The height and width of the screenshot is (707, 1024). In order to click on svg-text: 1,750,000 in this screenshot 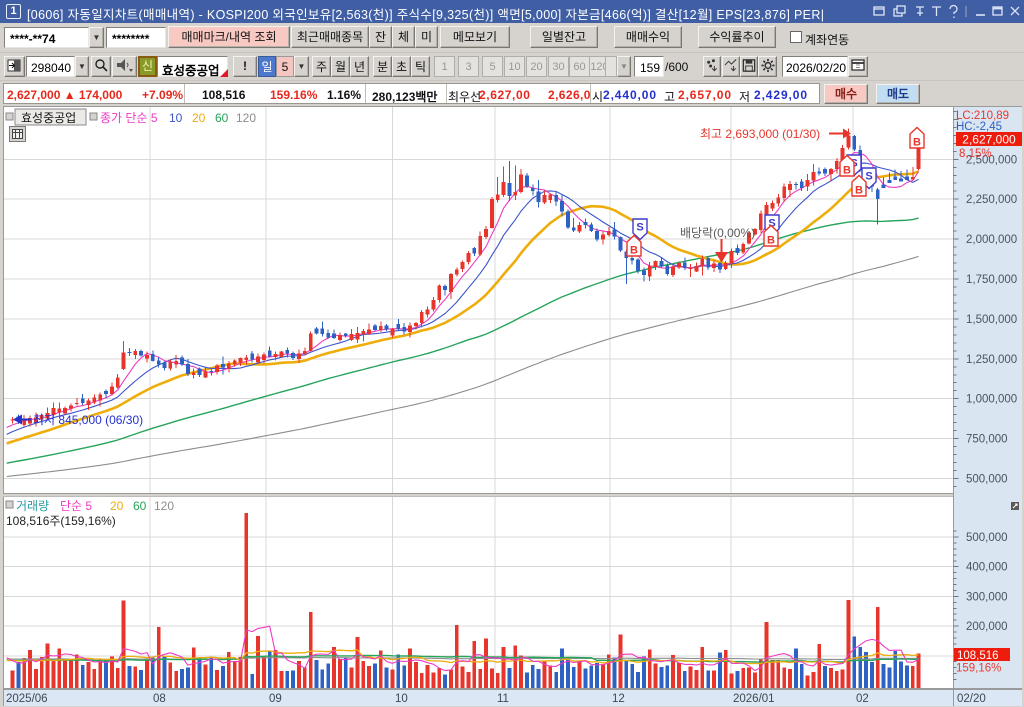, I will do `click(991, 280)`.